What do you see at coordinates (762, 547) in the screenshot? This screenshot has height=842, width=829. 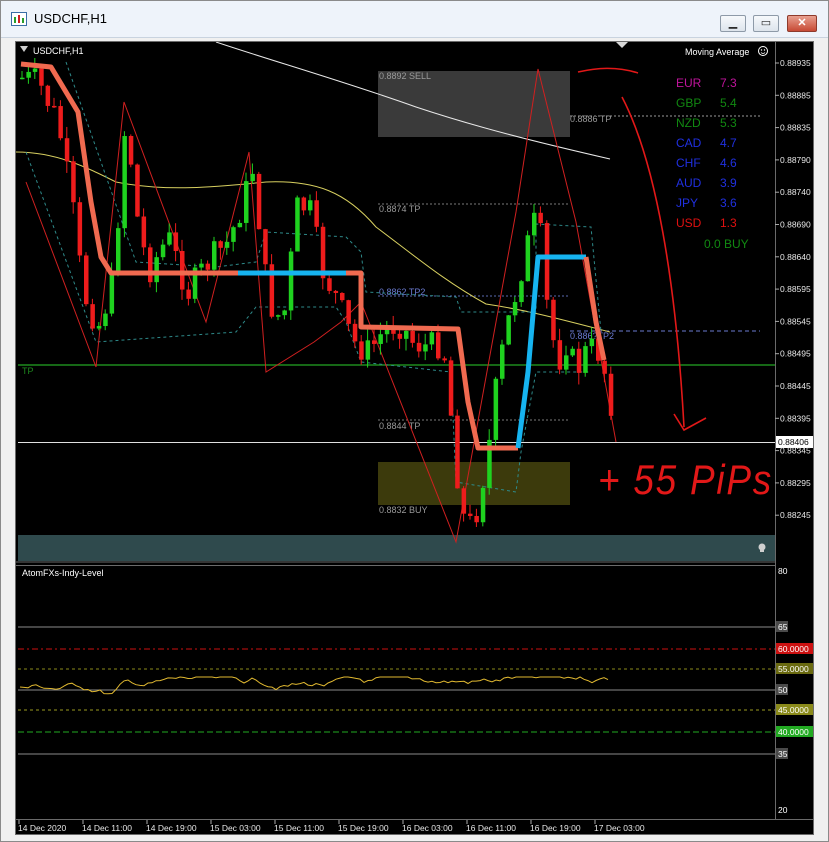 I see `skull-icon` at bounding box center [762, 547].